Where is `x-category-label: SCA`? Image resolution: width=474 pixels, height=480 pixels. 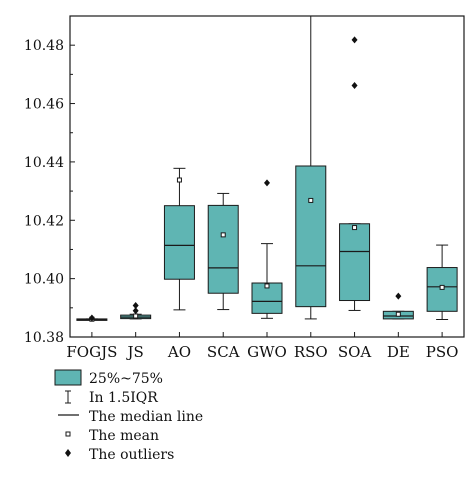
x-category-label: SCA is located at coordinates (223, 352).